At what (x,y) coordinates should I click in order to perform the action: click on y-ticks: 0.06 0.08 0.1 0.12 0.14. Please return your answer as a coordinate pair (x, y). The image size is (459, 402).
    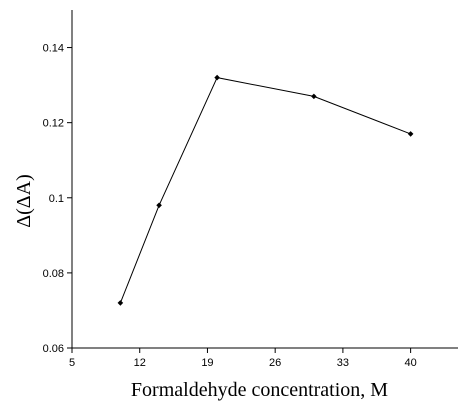
    Looking at the image, I should click on (57, 199).